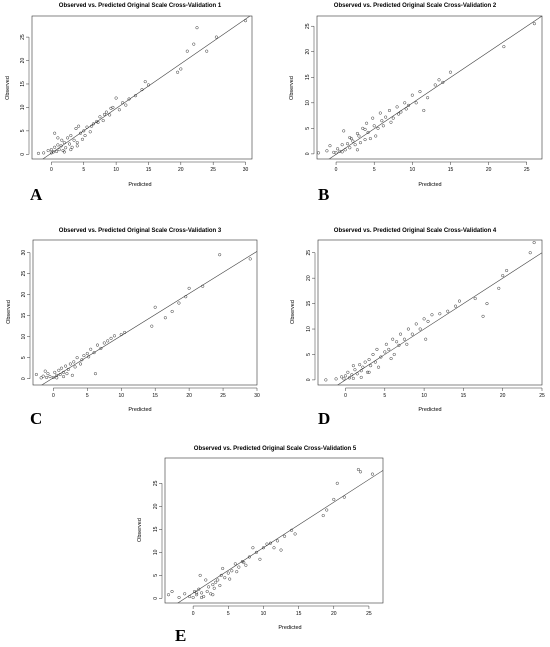 The image size is (550, 647). I want to click on x-tick-label: 30, so click(246, 170).